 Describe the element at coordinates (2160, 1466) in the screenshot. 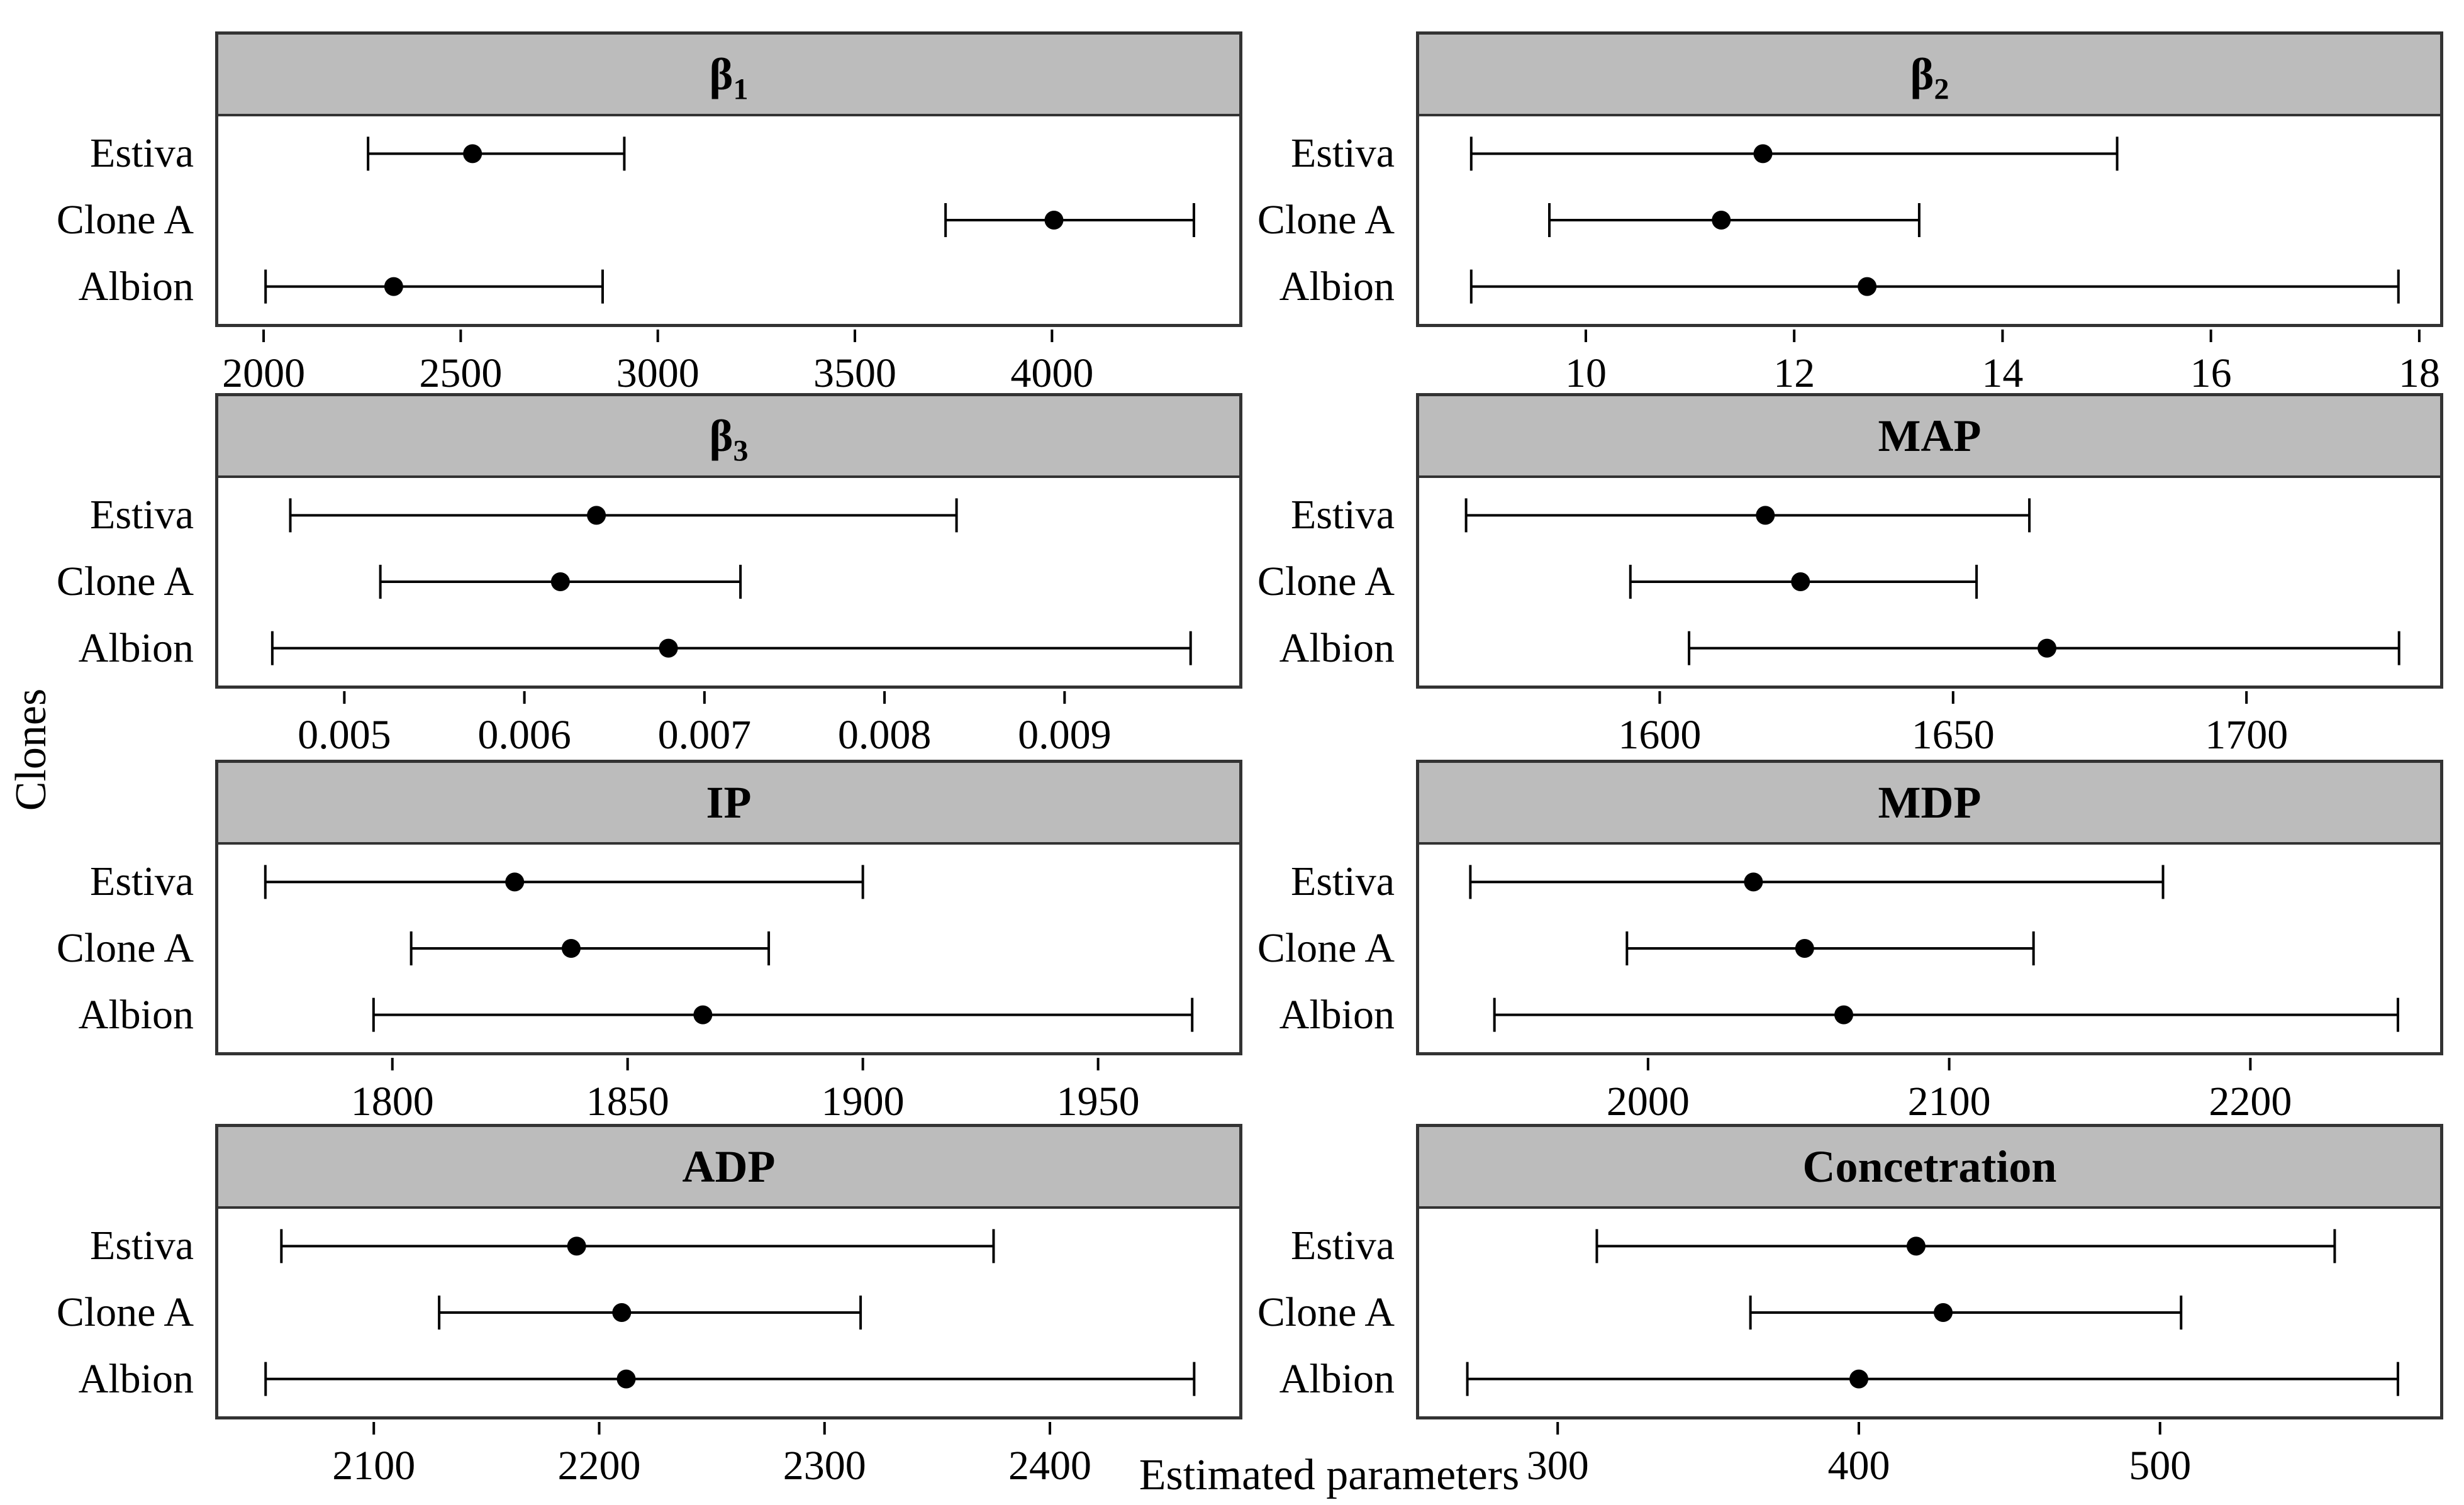

I see `x-tick-label: 500` at that location.